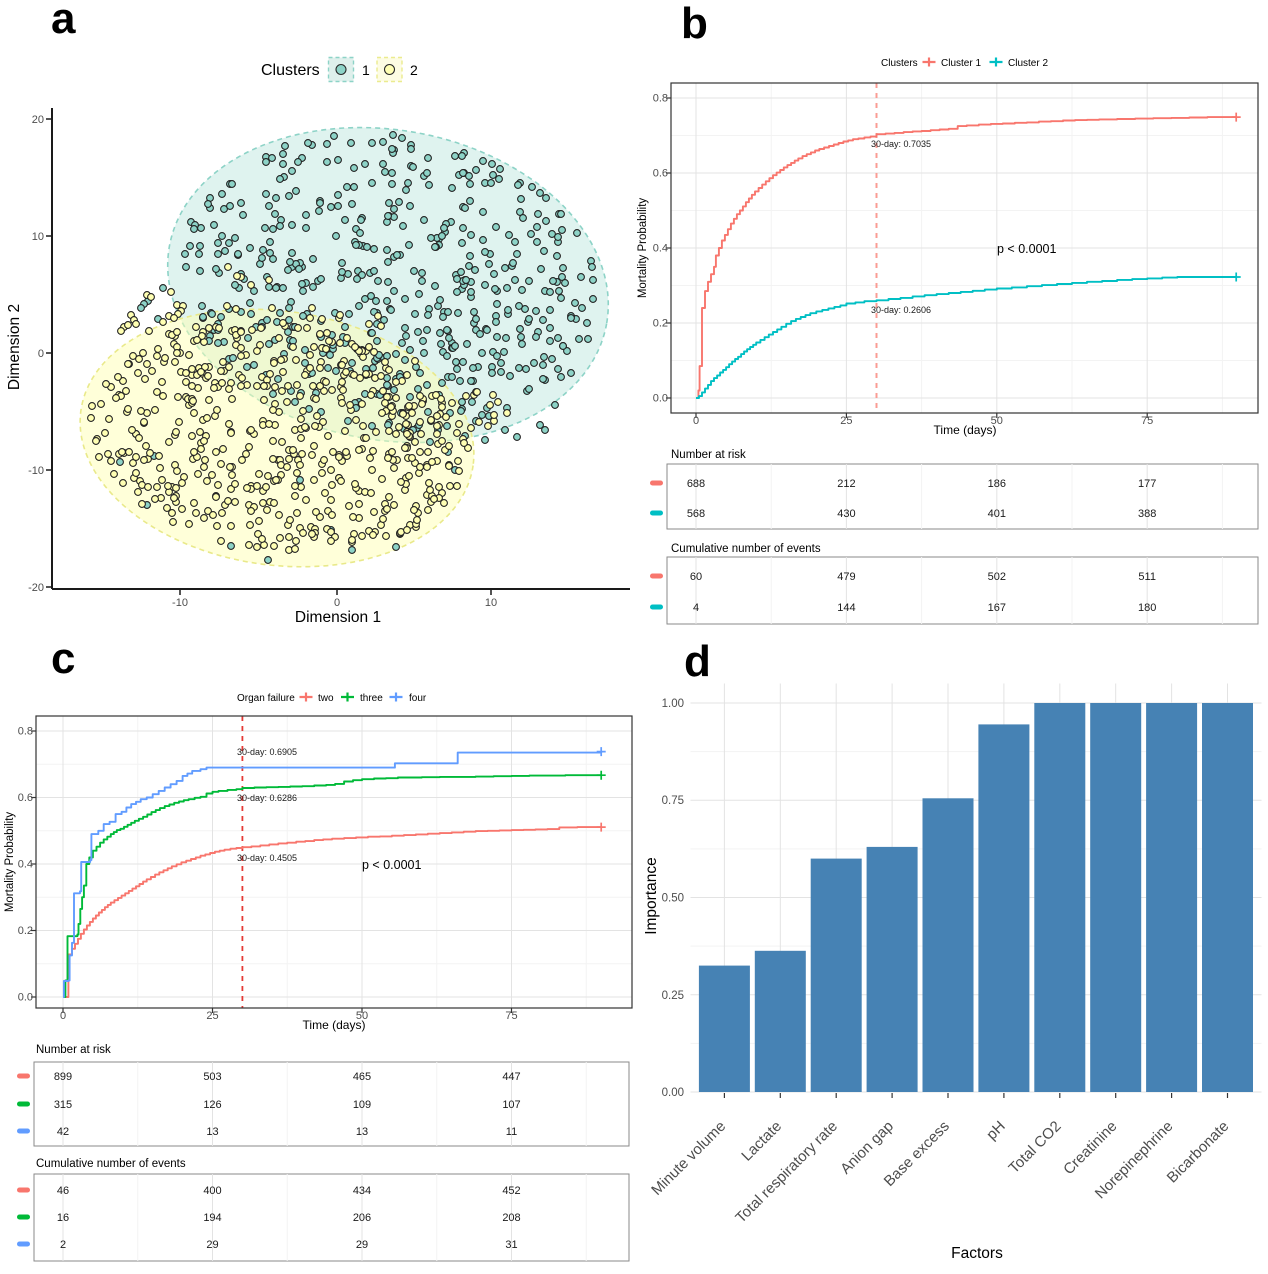 The width and height of the screenshot is (1268, 1274). Describe the element at coordinates (1147, 514) in the screenshot. I see `svg-text: 388` at that location.